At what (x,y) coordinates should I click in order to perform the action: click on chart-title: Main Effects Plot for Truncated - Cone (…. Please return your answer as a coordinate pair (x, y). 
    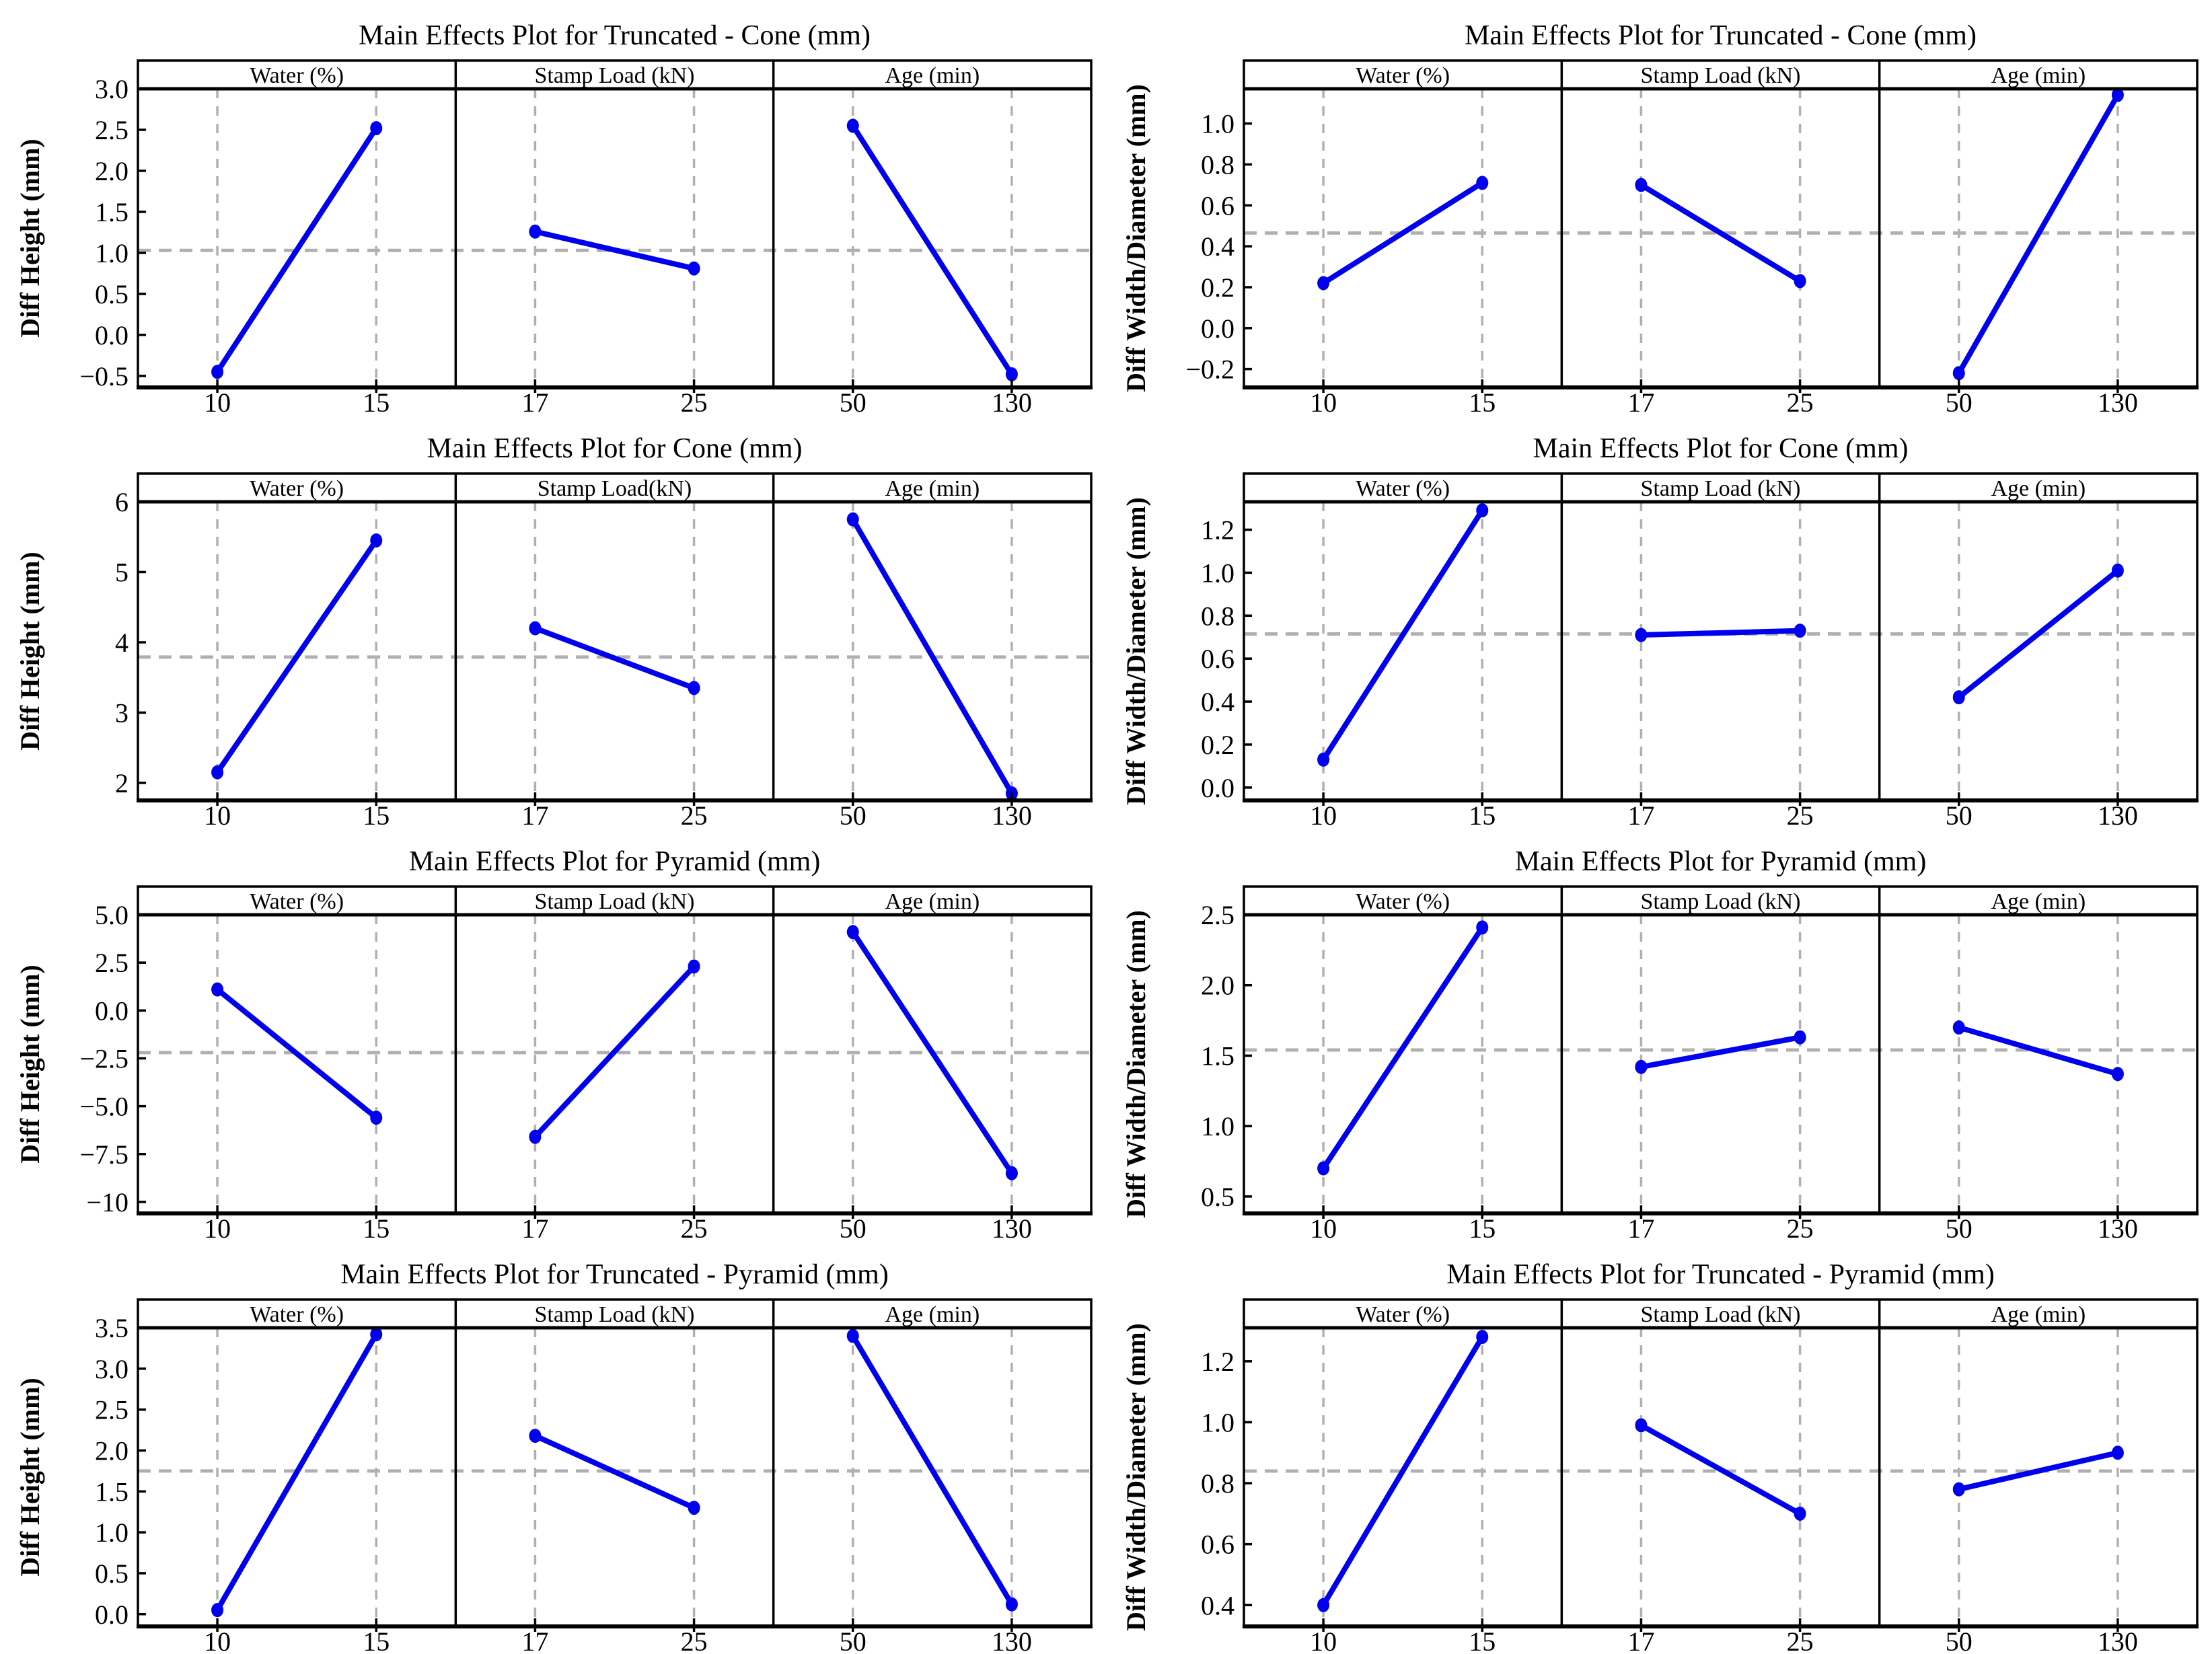
    Looking at the image, I should click on (615, 35).